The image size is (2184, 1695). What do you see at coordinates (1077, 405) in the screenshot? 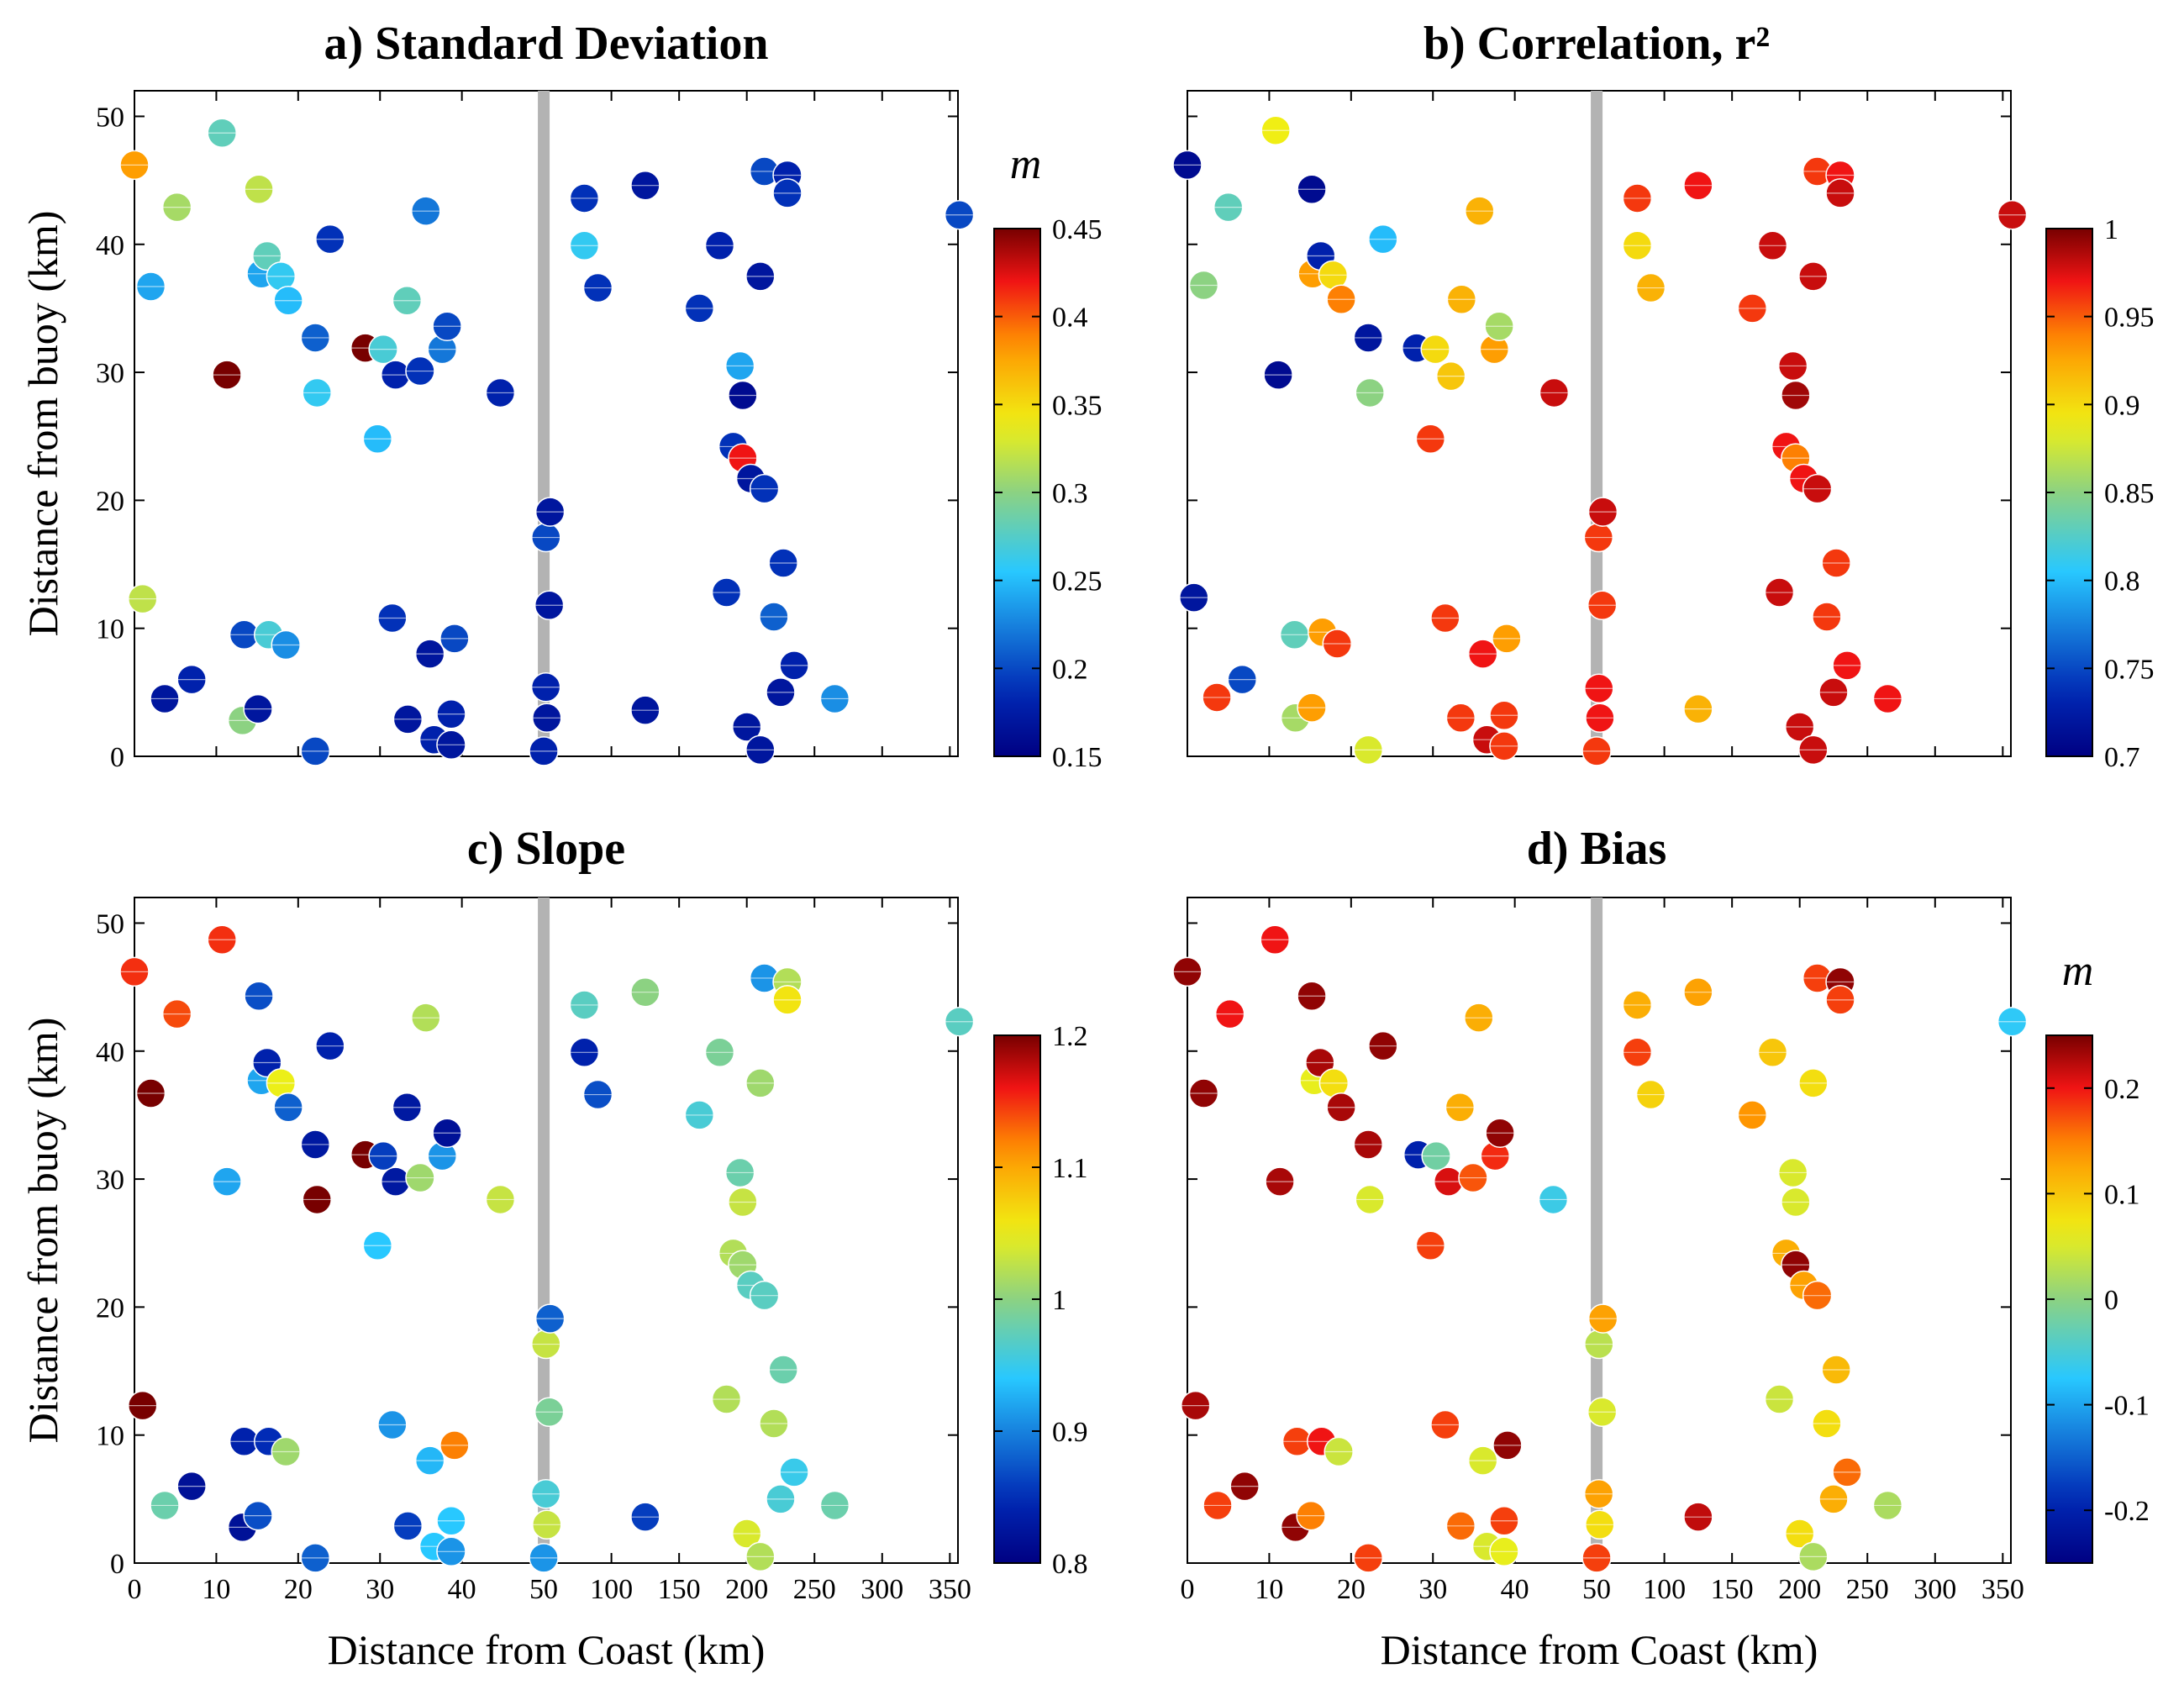
I see `colorbar-tick-label: 0.35` at bounding box center [1077, 405].